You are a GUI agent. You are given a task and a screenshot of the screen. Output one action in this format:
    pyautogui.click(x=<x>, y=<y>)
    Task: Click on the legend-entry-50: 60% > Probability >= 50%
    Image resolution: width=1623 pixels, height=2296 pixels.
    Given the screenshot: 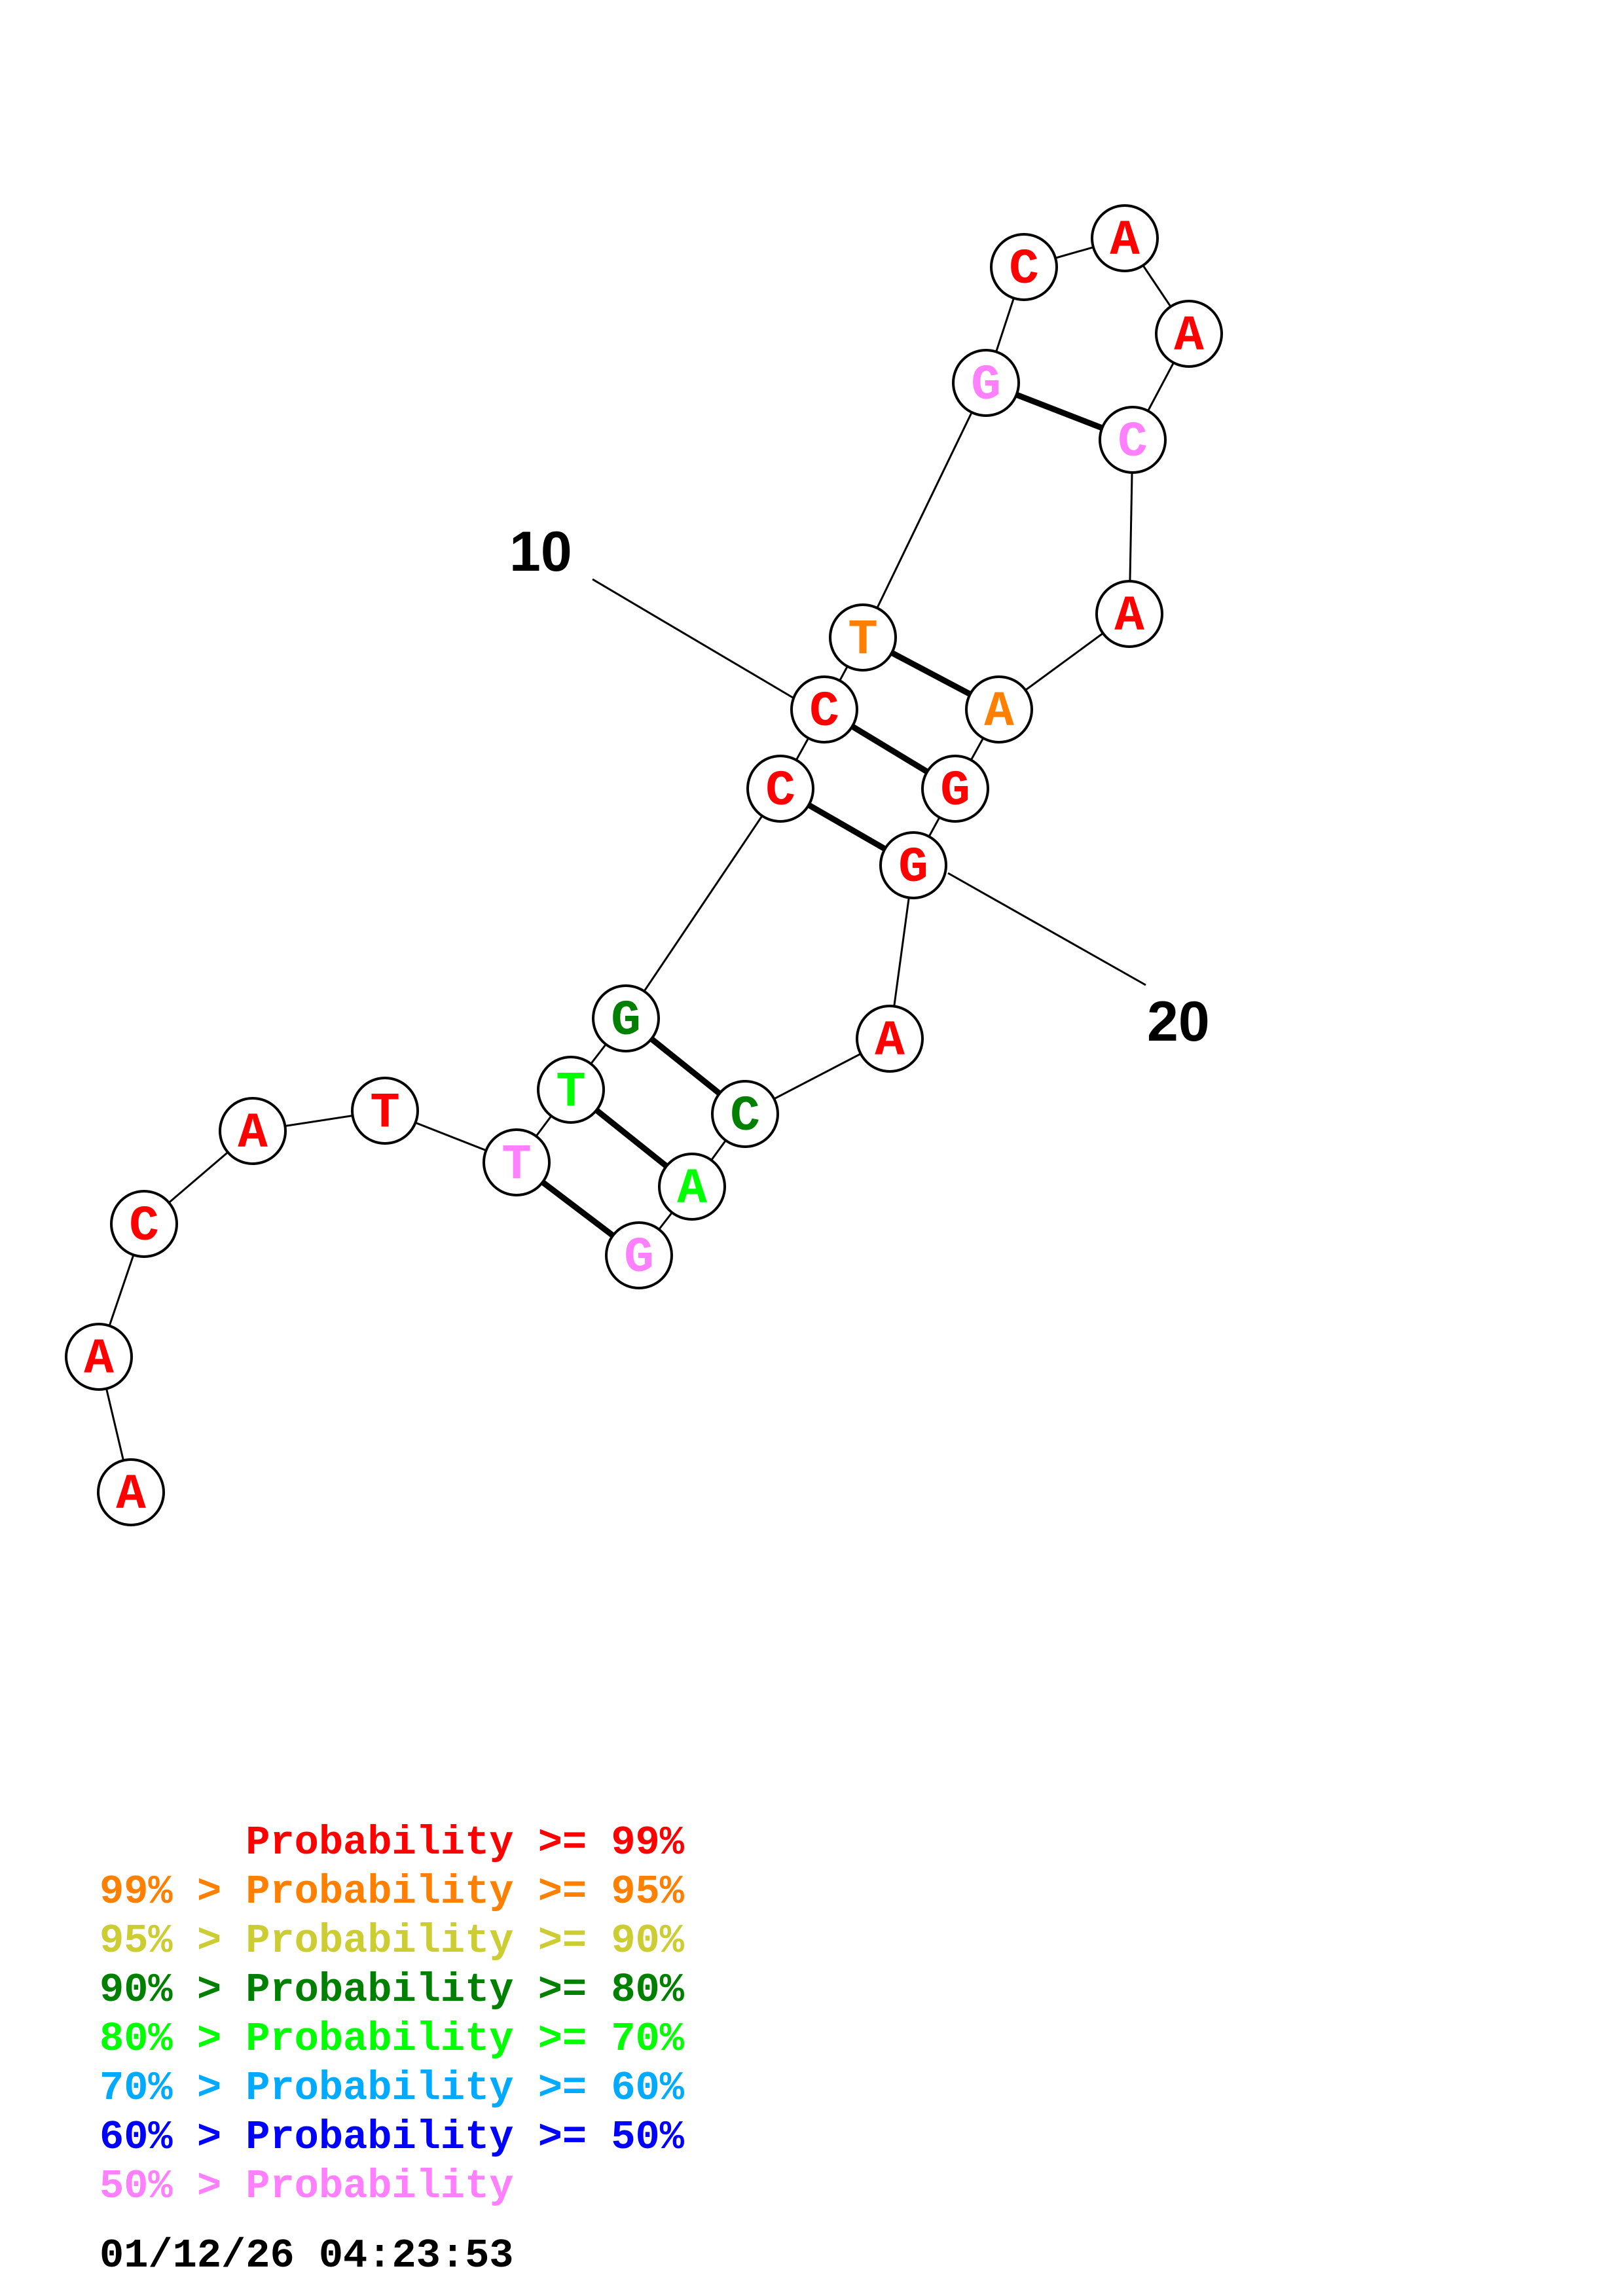 What is the action you would take?
    pyautogui.click(x=392, y=2137)
    